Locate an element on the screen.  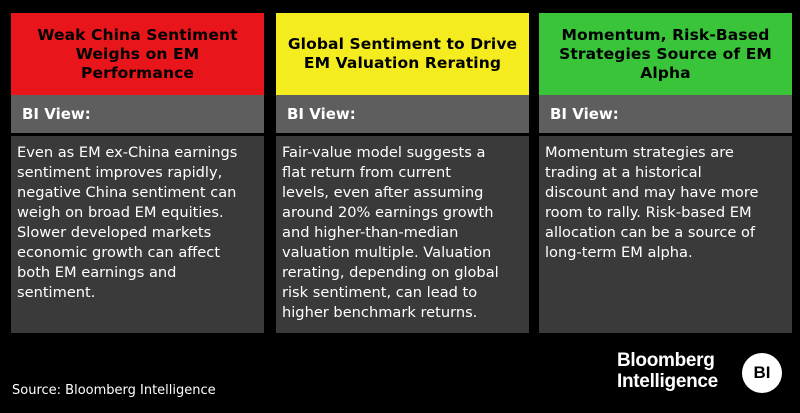
logo-line: Intelligence is located at coordinates (667, 381).